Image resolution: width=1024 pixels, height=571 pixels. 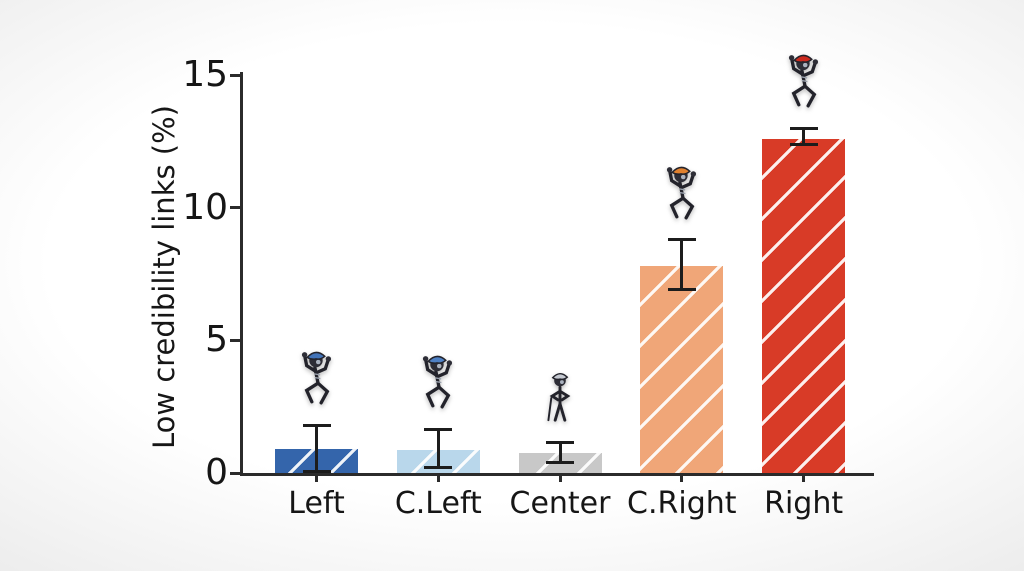 I want to click on error-cap-bottom-cleft, so click(x=438, y=468).